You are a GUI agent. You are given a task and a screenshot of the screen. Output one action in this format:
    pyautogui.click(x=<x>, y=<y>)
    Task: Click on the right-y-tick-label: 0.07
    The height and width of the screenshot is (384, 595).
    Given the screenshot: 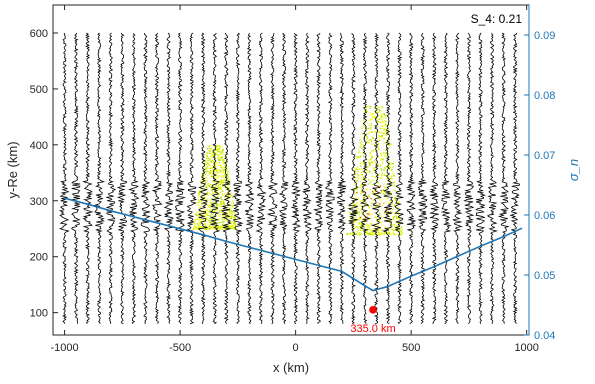 What is the action you would take?
    pyautogui.click(x=544, y=156)
    